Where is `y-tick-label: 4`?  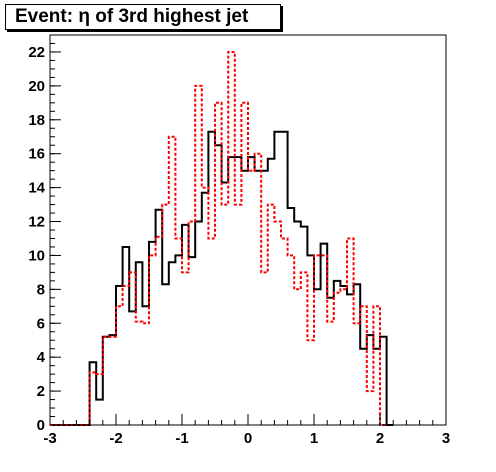
y-tick-label: 4 is located at coordinates (41, 357).